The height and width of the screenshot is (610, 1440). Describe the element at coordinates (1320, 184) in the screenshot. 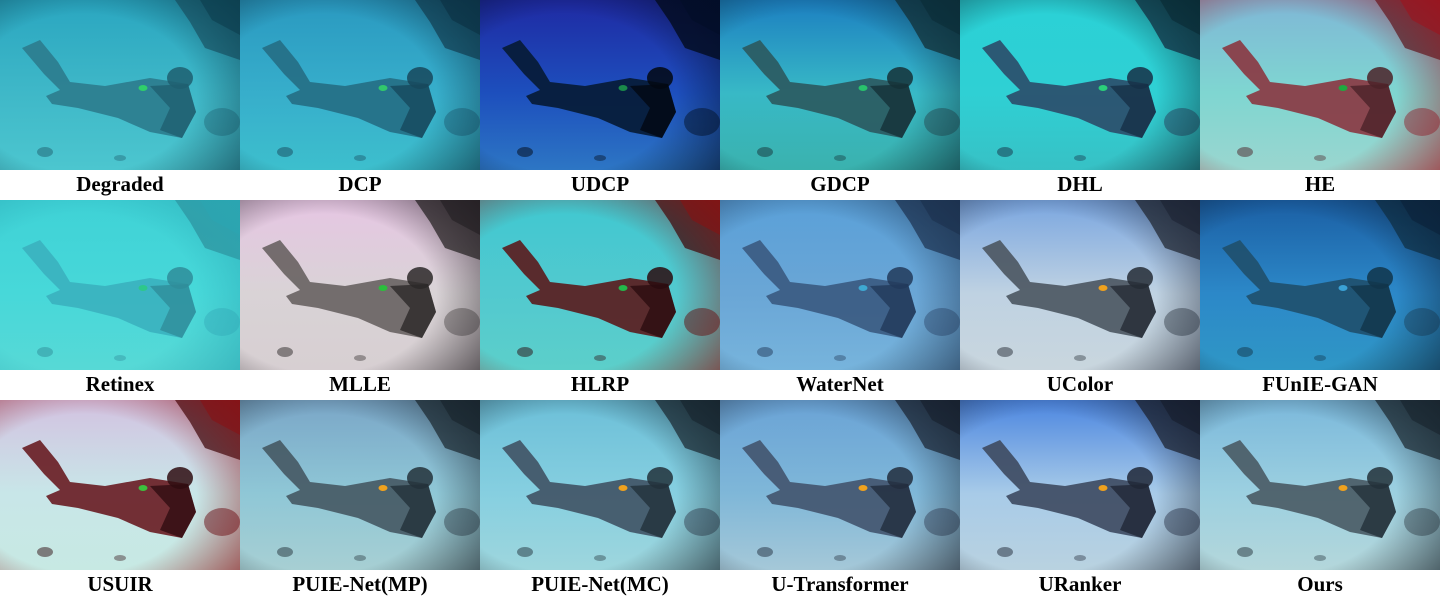

I see `panel-caption: HE` at that location.